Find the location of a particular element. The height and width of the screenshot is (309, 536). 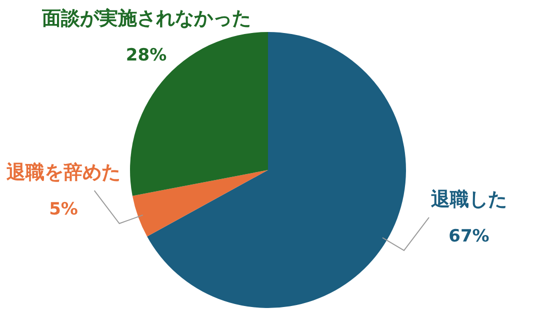

slice-label: 面談が実施されなかった is located at coordinates (145, 18).